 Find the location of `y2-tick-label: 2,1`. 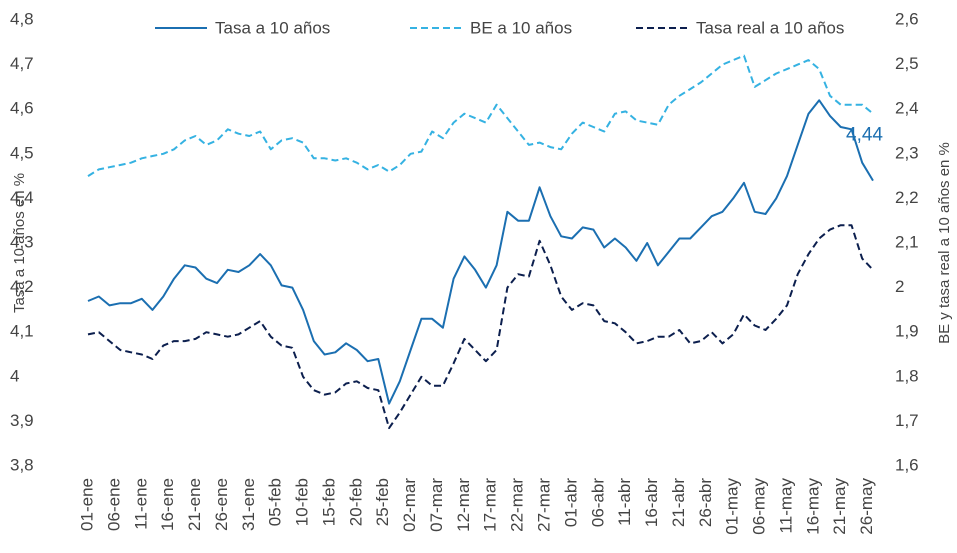

y2-tick-label: 2,1 is located at coordinates (907, 241).